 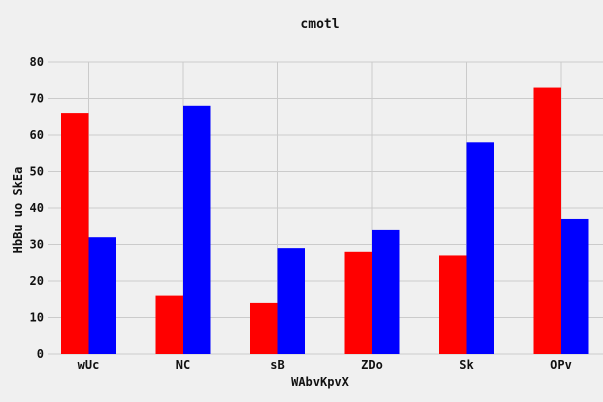 What do you see at coordinates (277, 365) in the screenshot?
I see `x-tick-label: sB` at bounding box center [277, 365].